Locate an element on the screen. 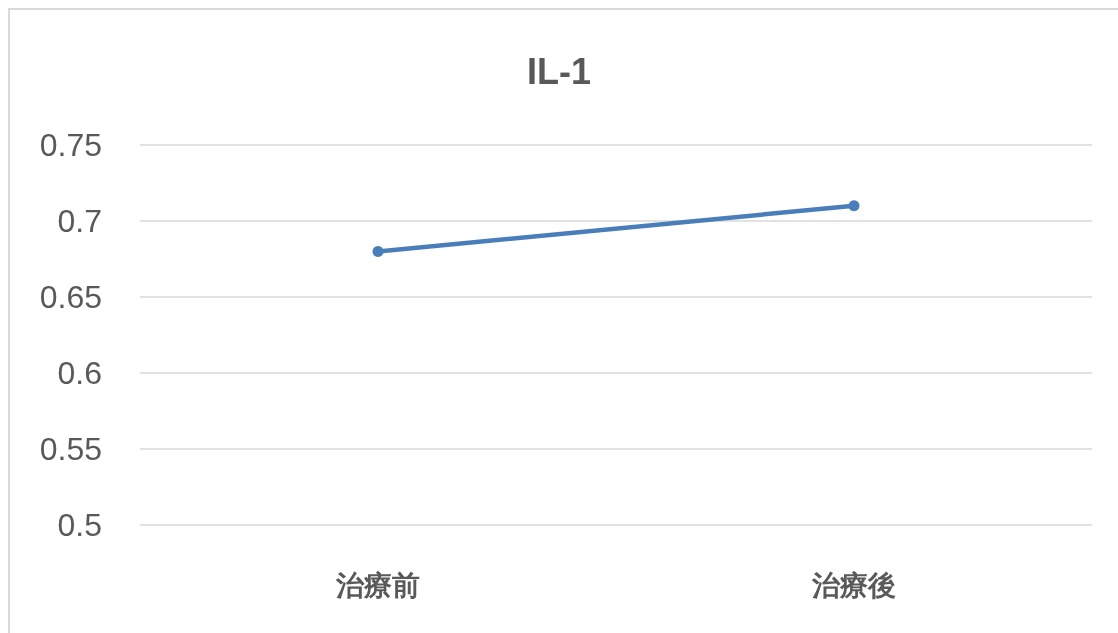  y-tick-label: 0.6 is located at coordinates (79, 373).